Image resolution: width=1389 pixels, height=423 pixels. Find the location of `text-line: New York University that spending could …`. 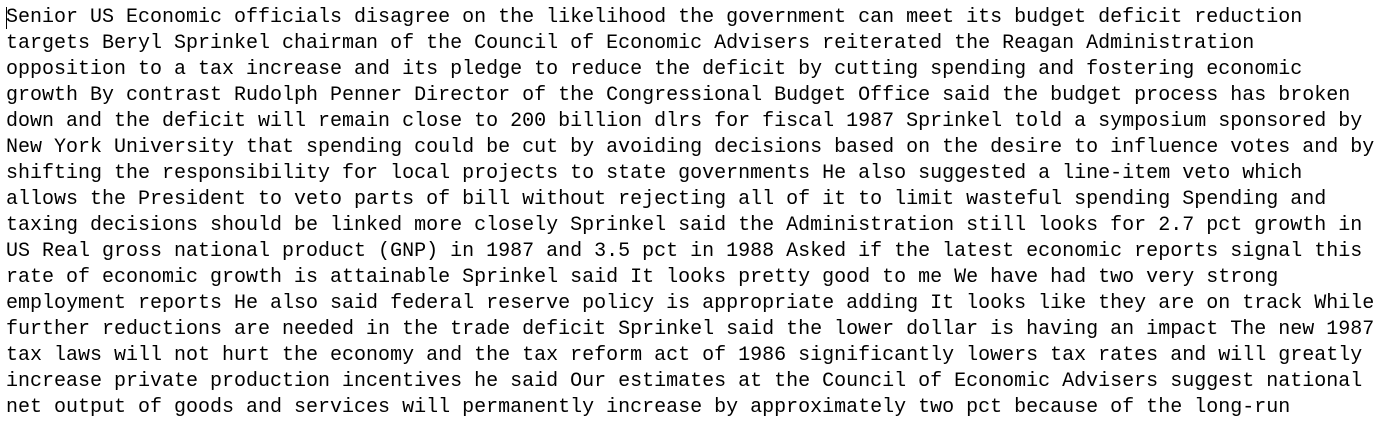

text-line: New York University that spending could … is located at coordinates (690, 147).